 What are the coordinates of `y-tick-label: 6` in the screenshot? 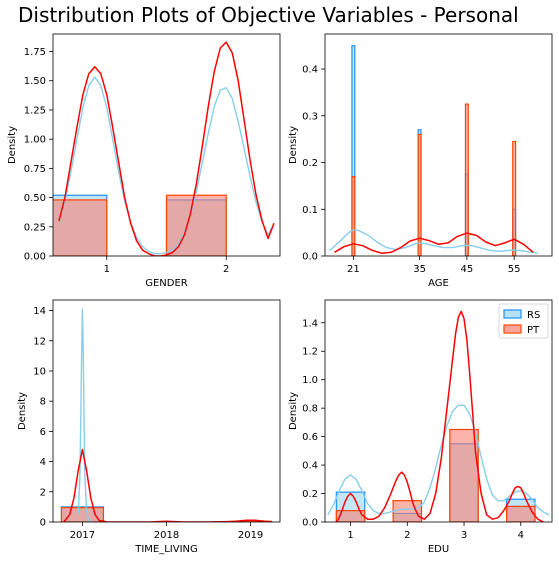 It's located at (43, 432).